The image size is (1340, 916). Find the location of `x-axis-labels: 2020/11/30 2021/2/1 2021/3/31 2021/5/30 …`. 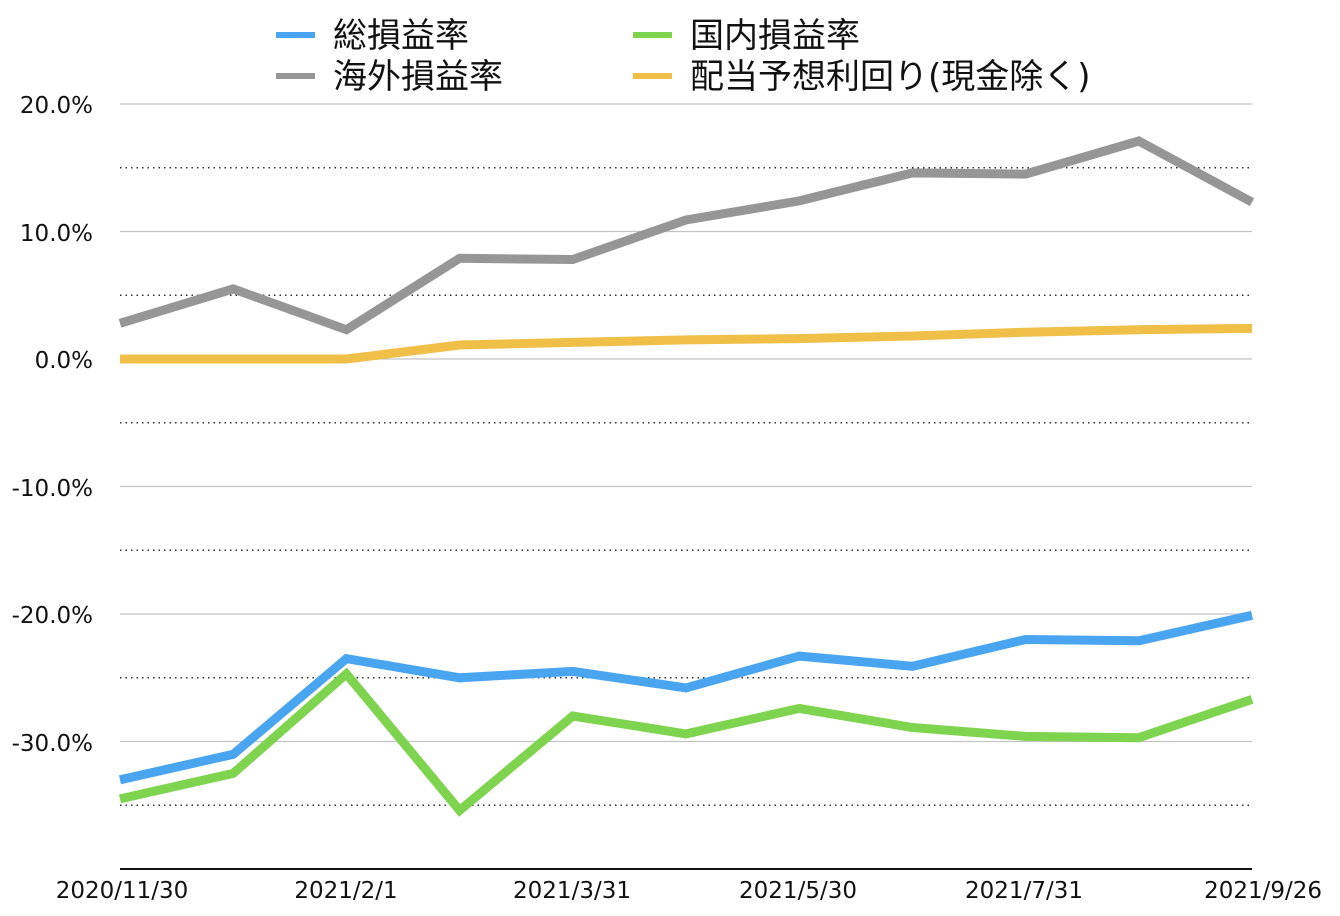

x-axis-labels: 2020/11/30 2021/2/1 2021/3/31 2021/5/30 … is located at coordinates (689, 891).